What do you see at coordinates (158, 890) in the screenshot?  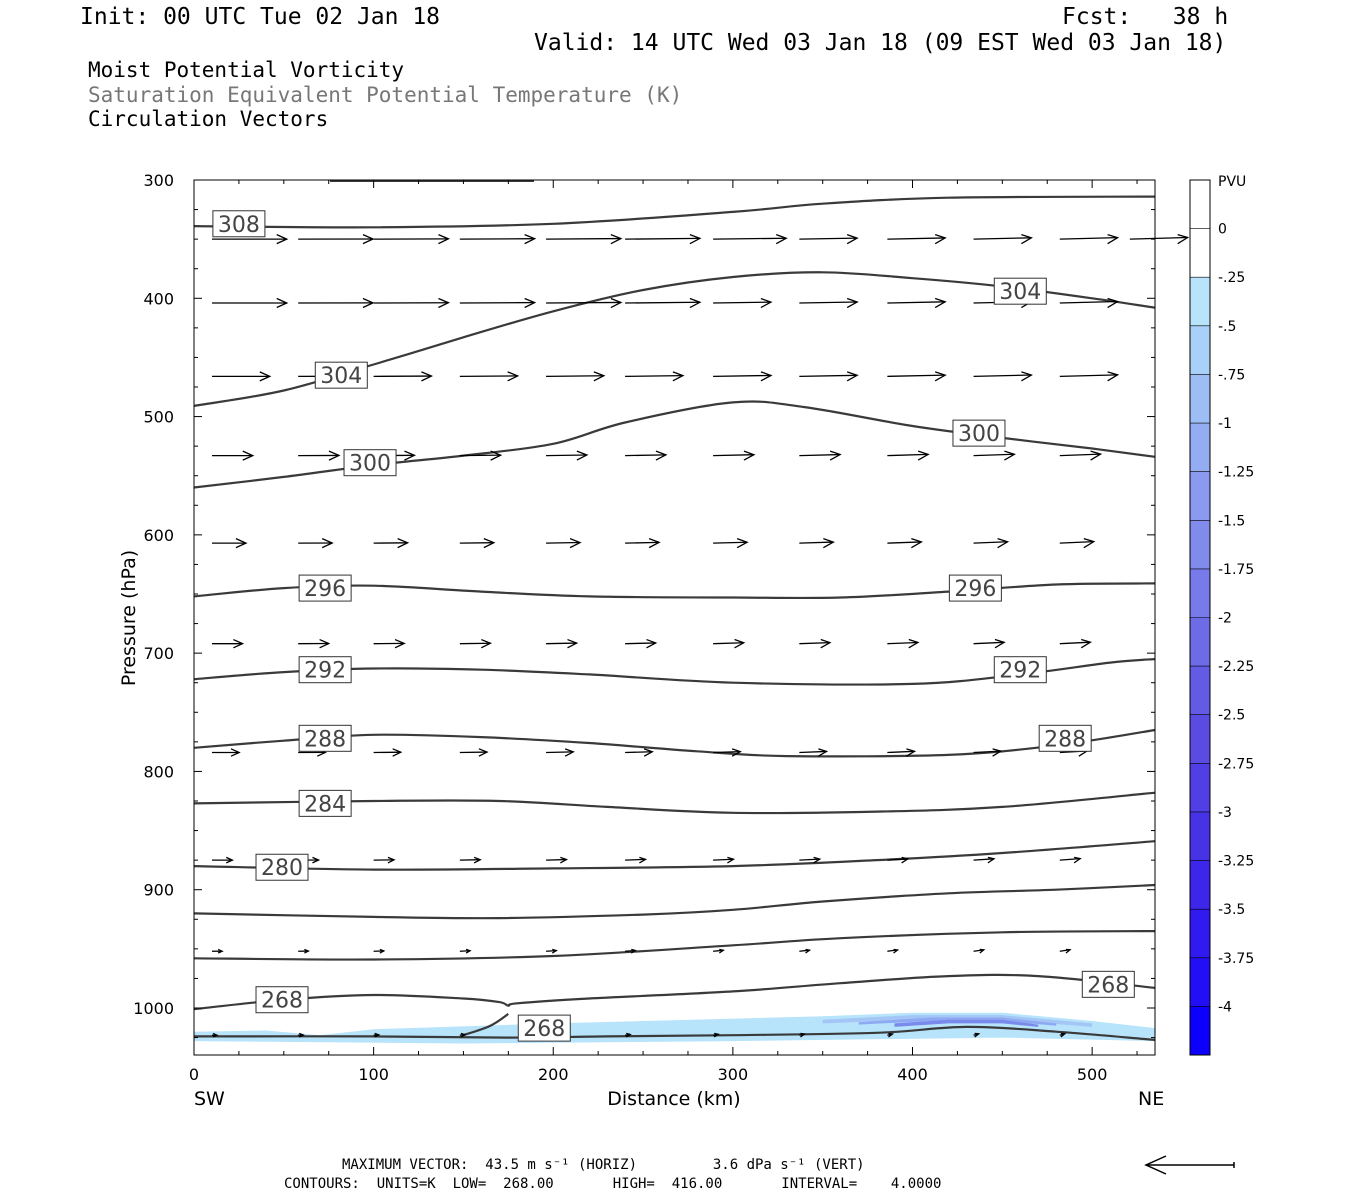 I see `y-tick-label-900: 900` at bounding box center [158, 890].